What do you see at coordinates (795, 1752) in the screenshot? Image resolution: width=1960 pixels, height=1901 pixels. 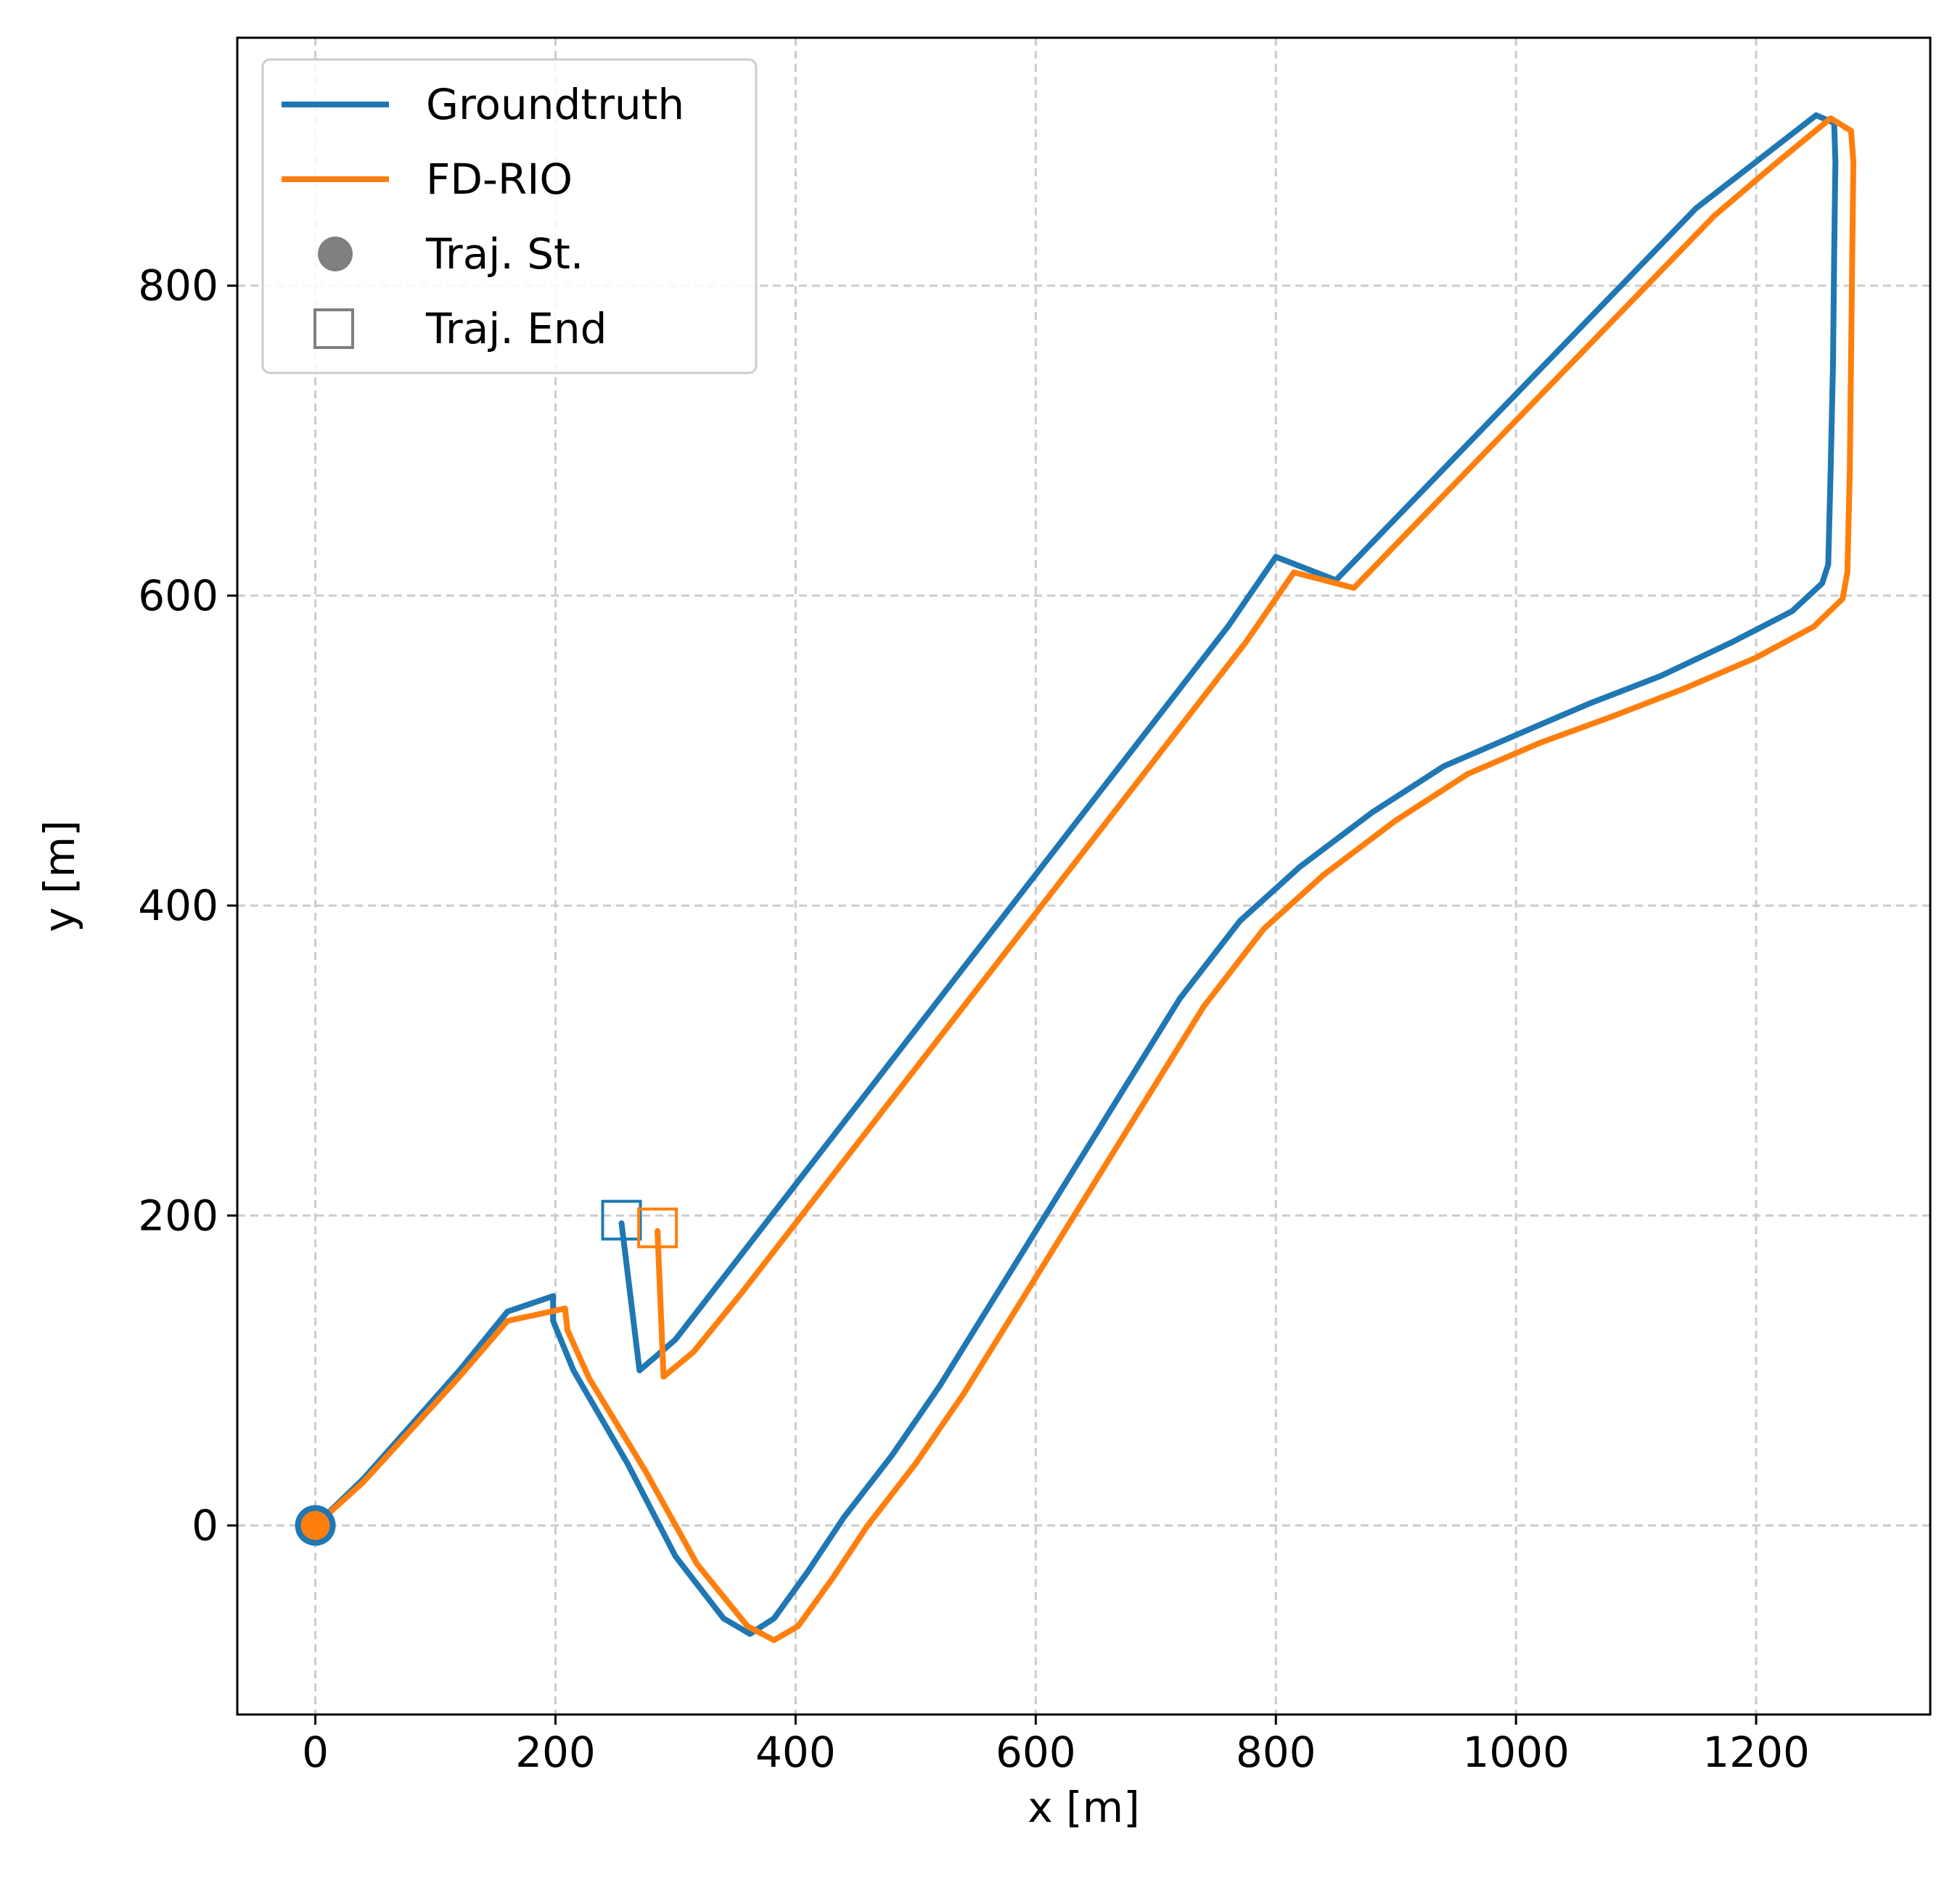 I see `x-tick-label: 400` at bounding box center [795, 1752].